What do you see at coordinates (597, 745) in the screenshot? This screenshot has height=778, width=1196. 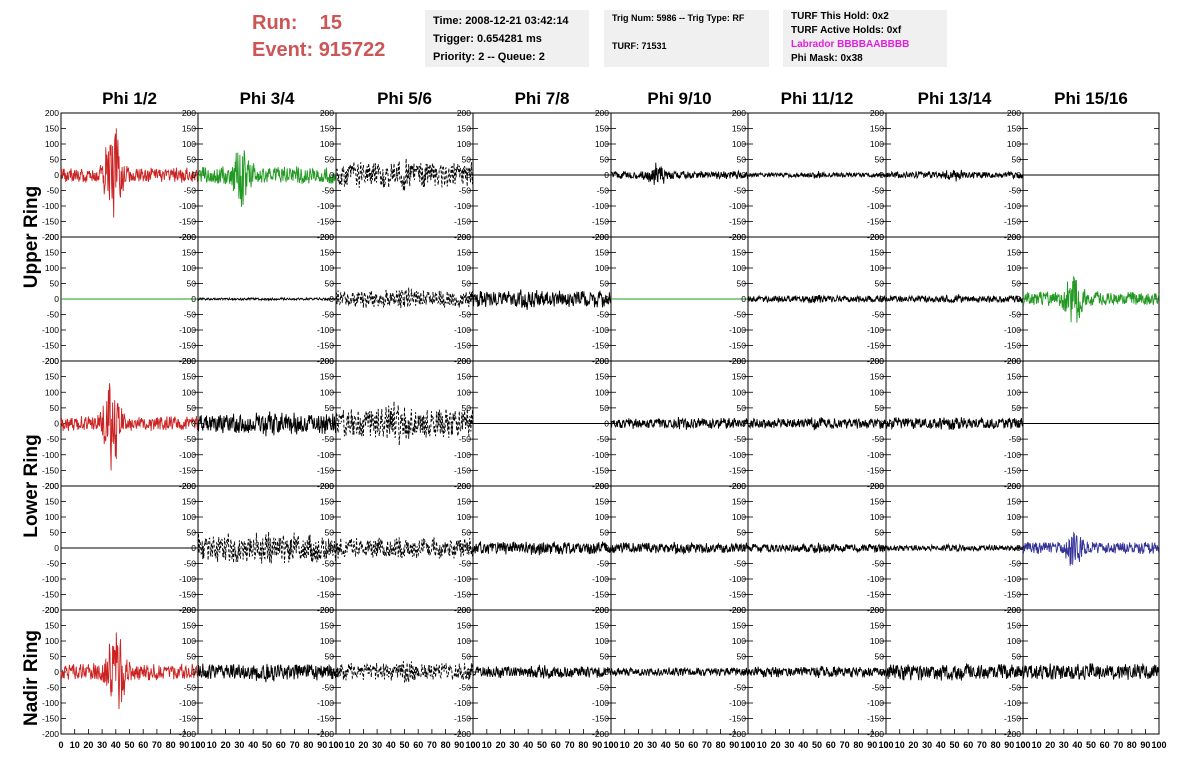 I see `x-tick-label: 90` at bounding box center [597, 745].